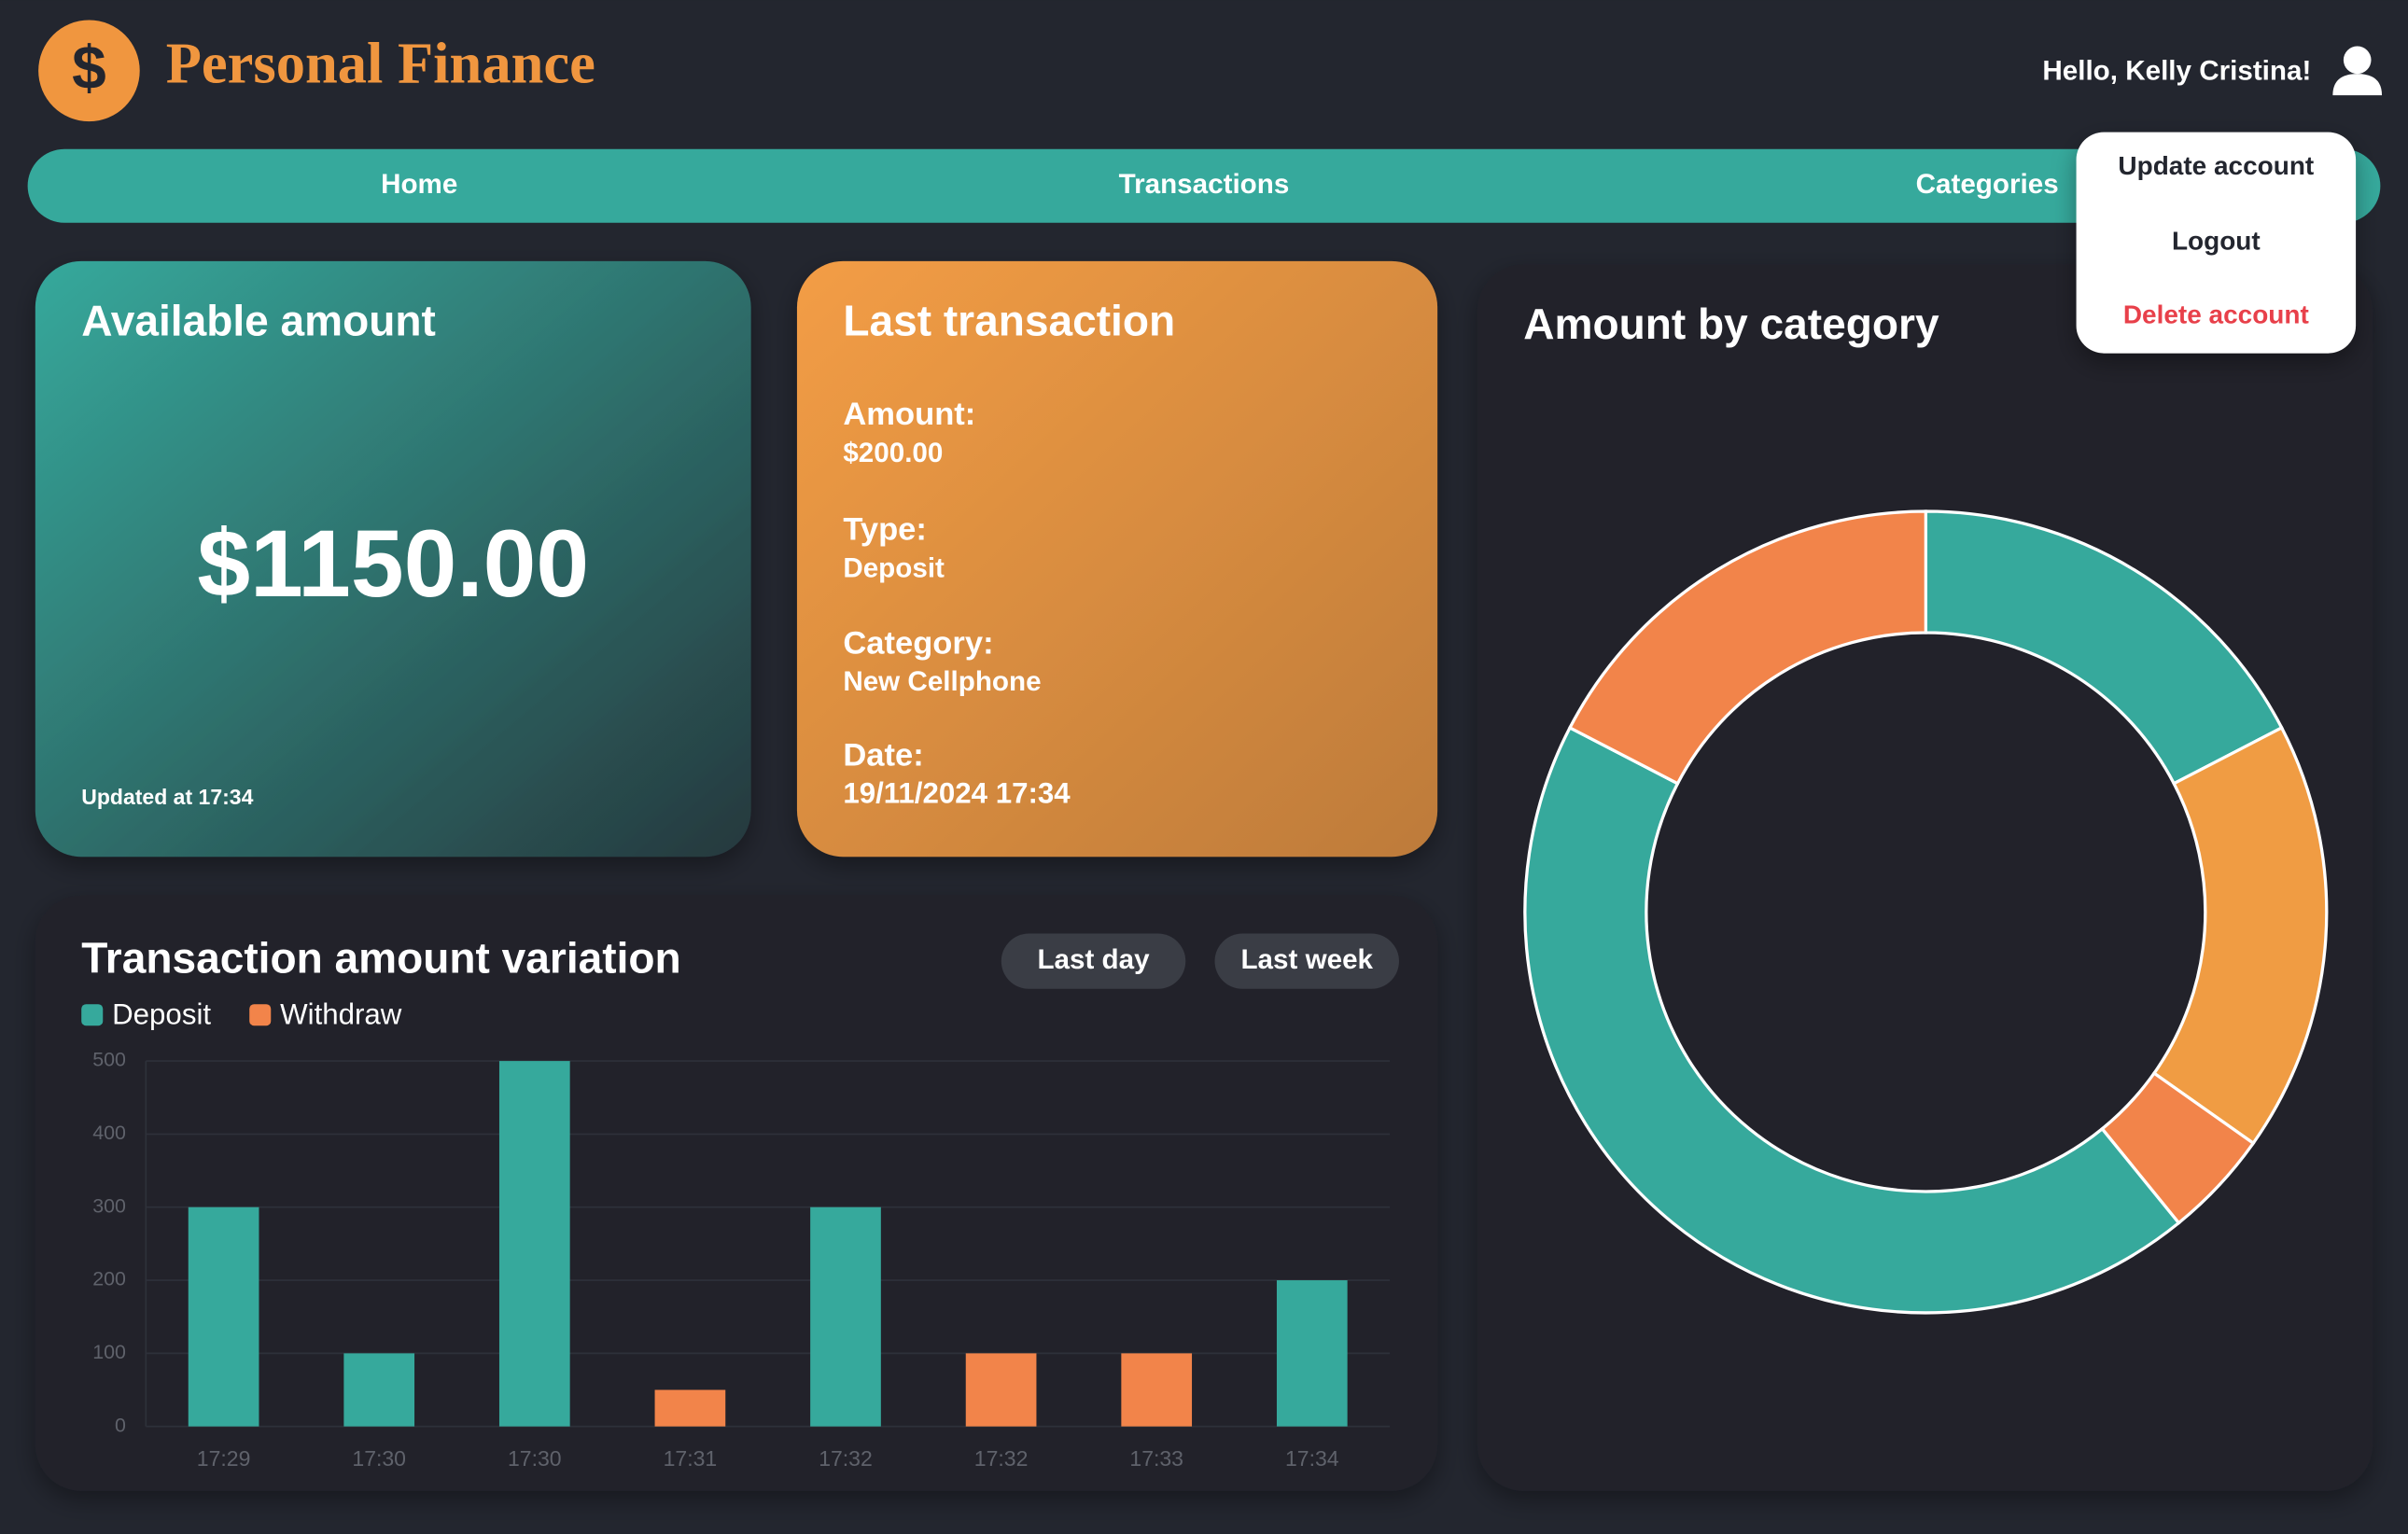 This screenshot has width=2408, height=1534. Describe the element at coordinates (894, 567) in the screenshot. I see `field-value: Deposit` at that location.